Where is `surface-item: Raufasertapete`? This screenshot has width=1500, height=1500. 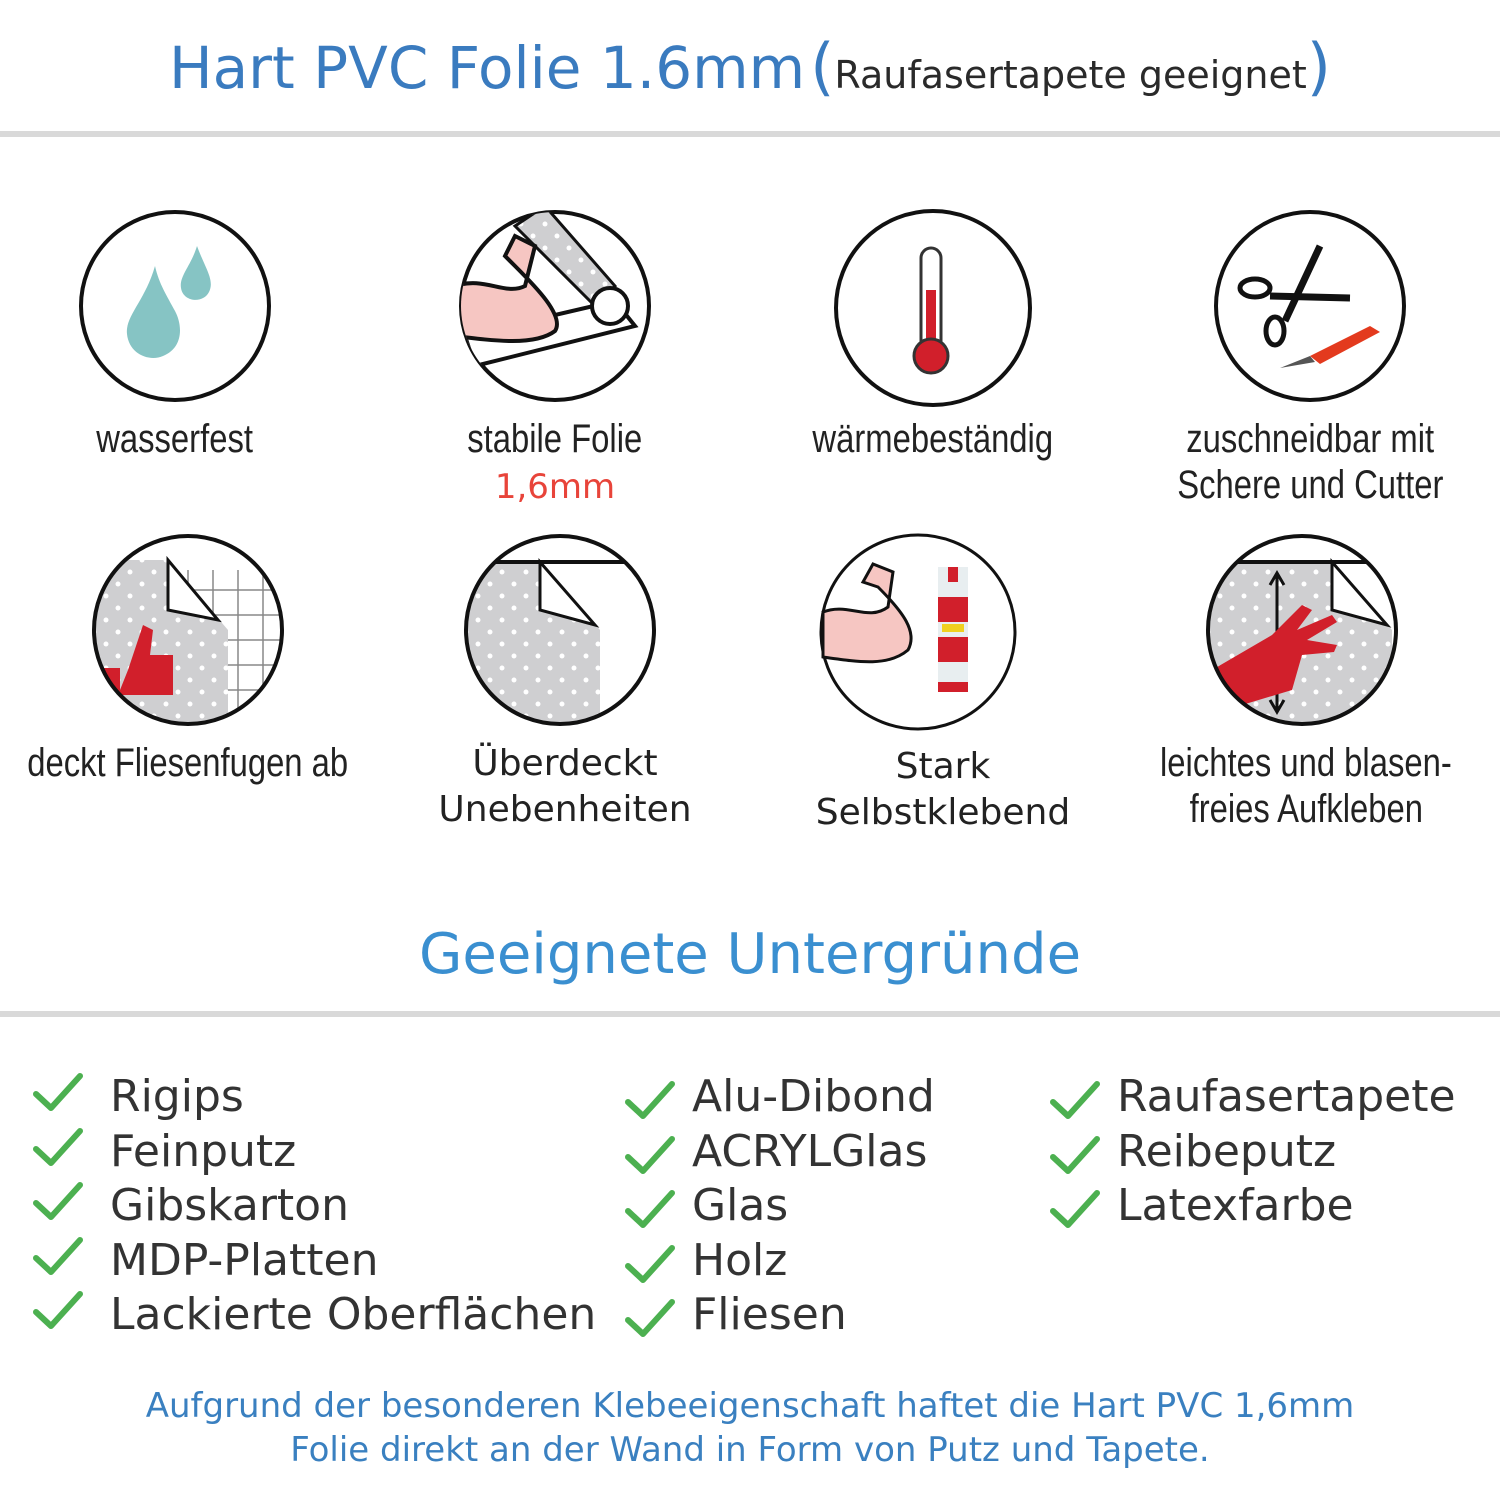 surface-item: Raufasertapete is located at coordinates (1286, 1096).